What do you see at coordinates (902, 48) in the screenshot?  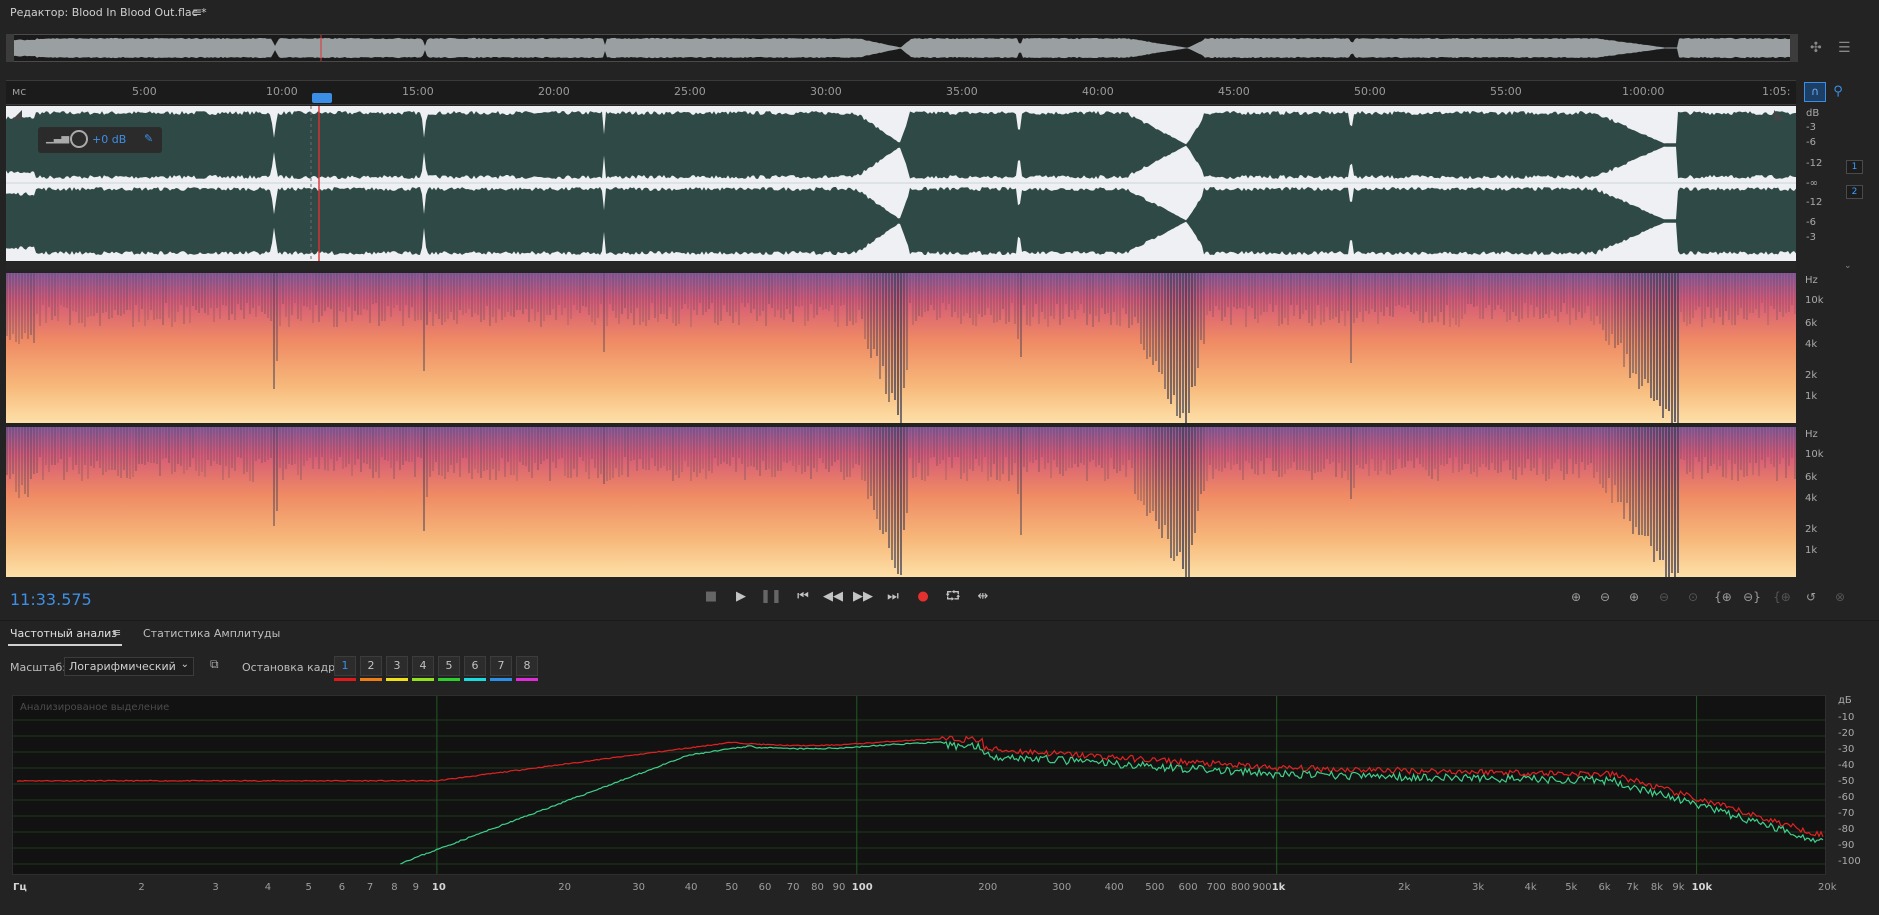 I see `overview-waveform` at bounding box center [902, 48].